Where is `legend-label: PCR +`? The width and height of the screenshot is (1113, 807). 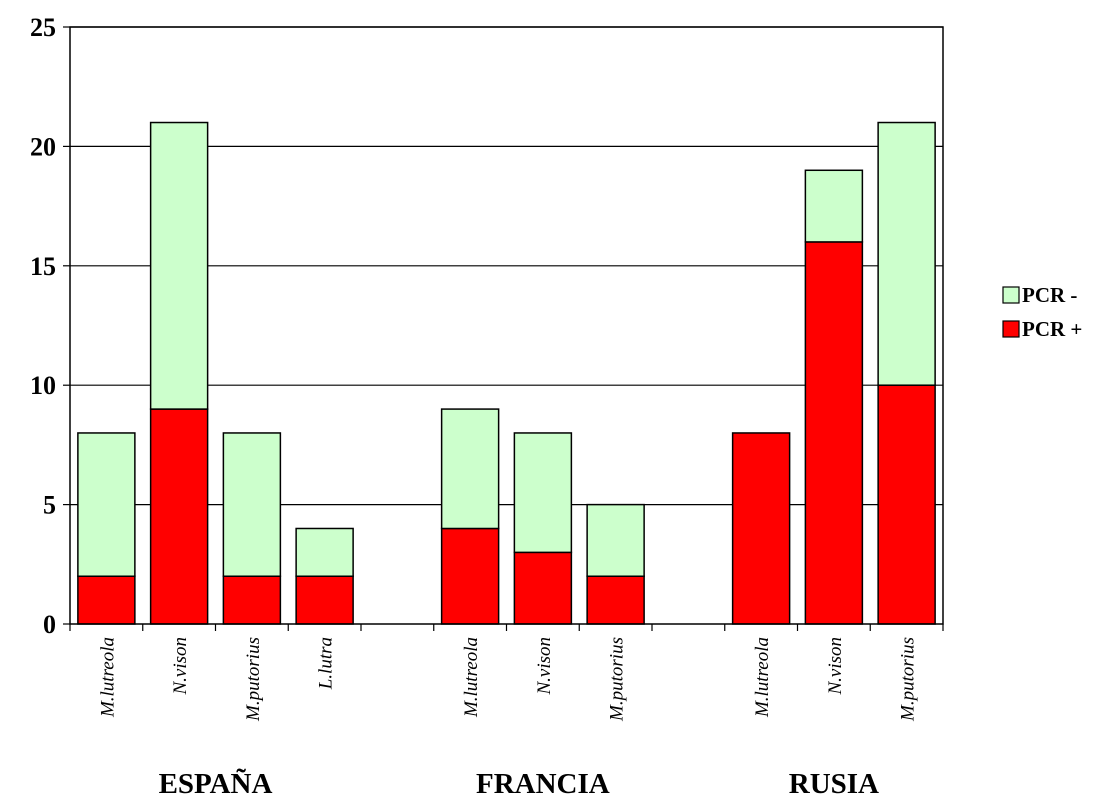
legend-label: PCR + is located at coordinates (1052, 329).